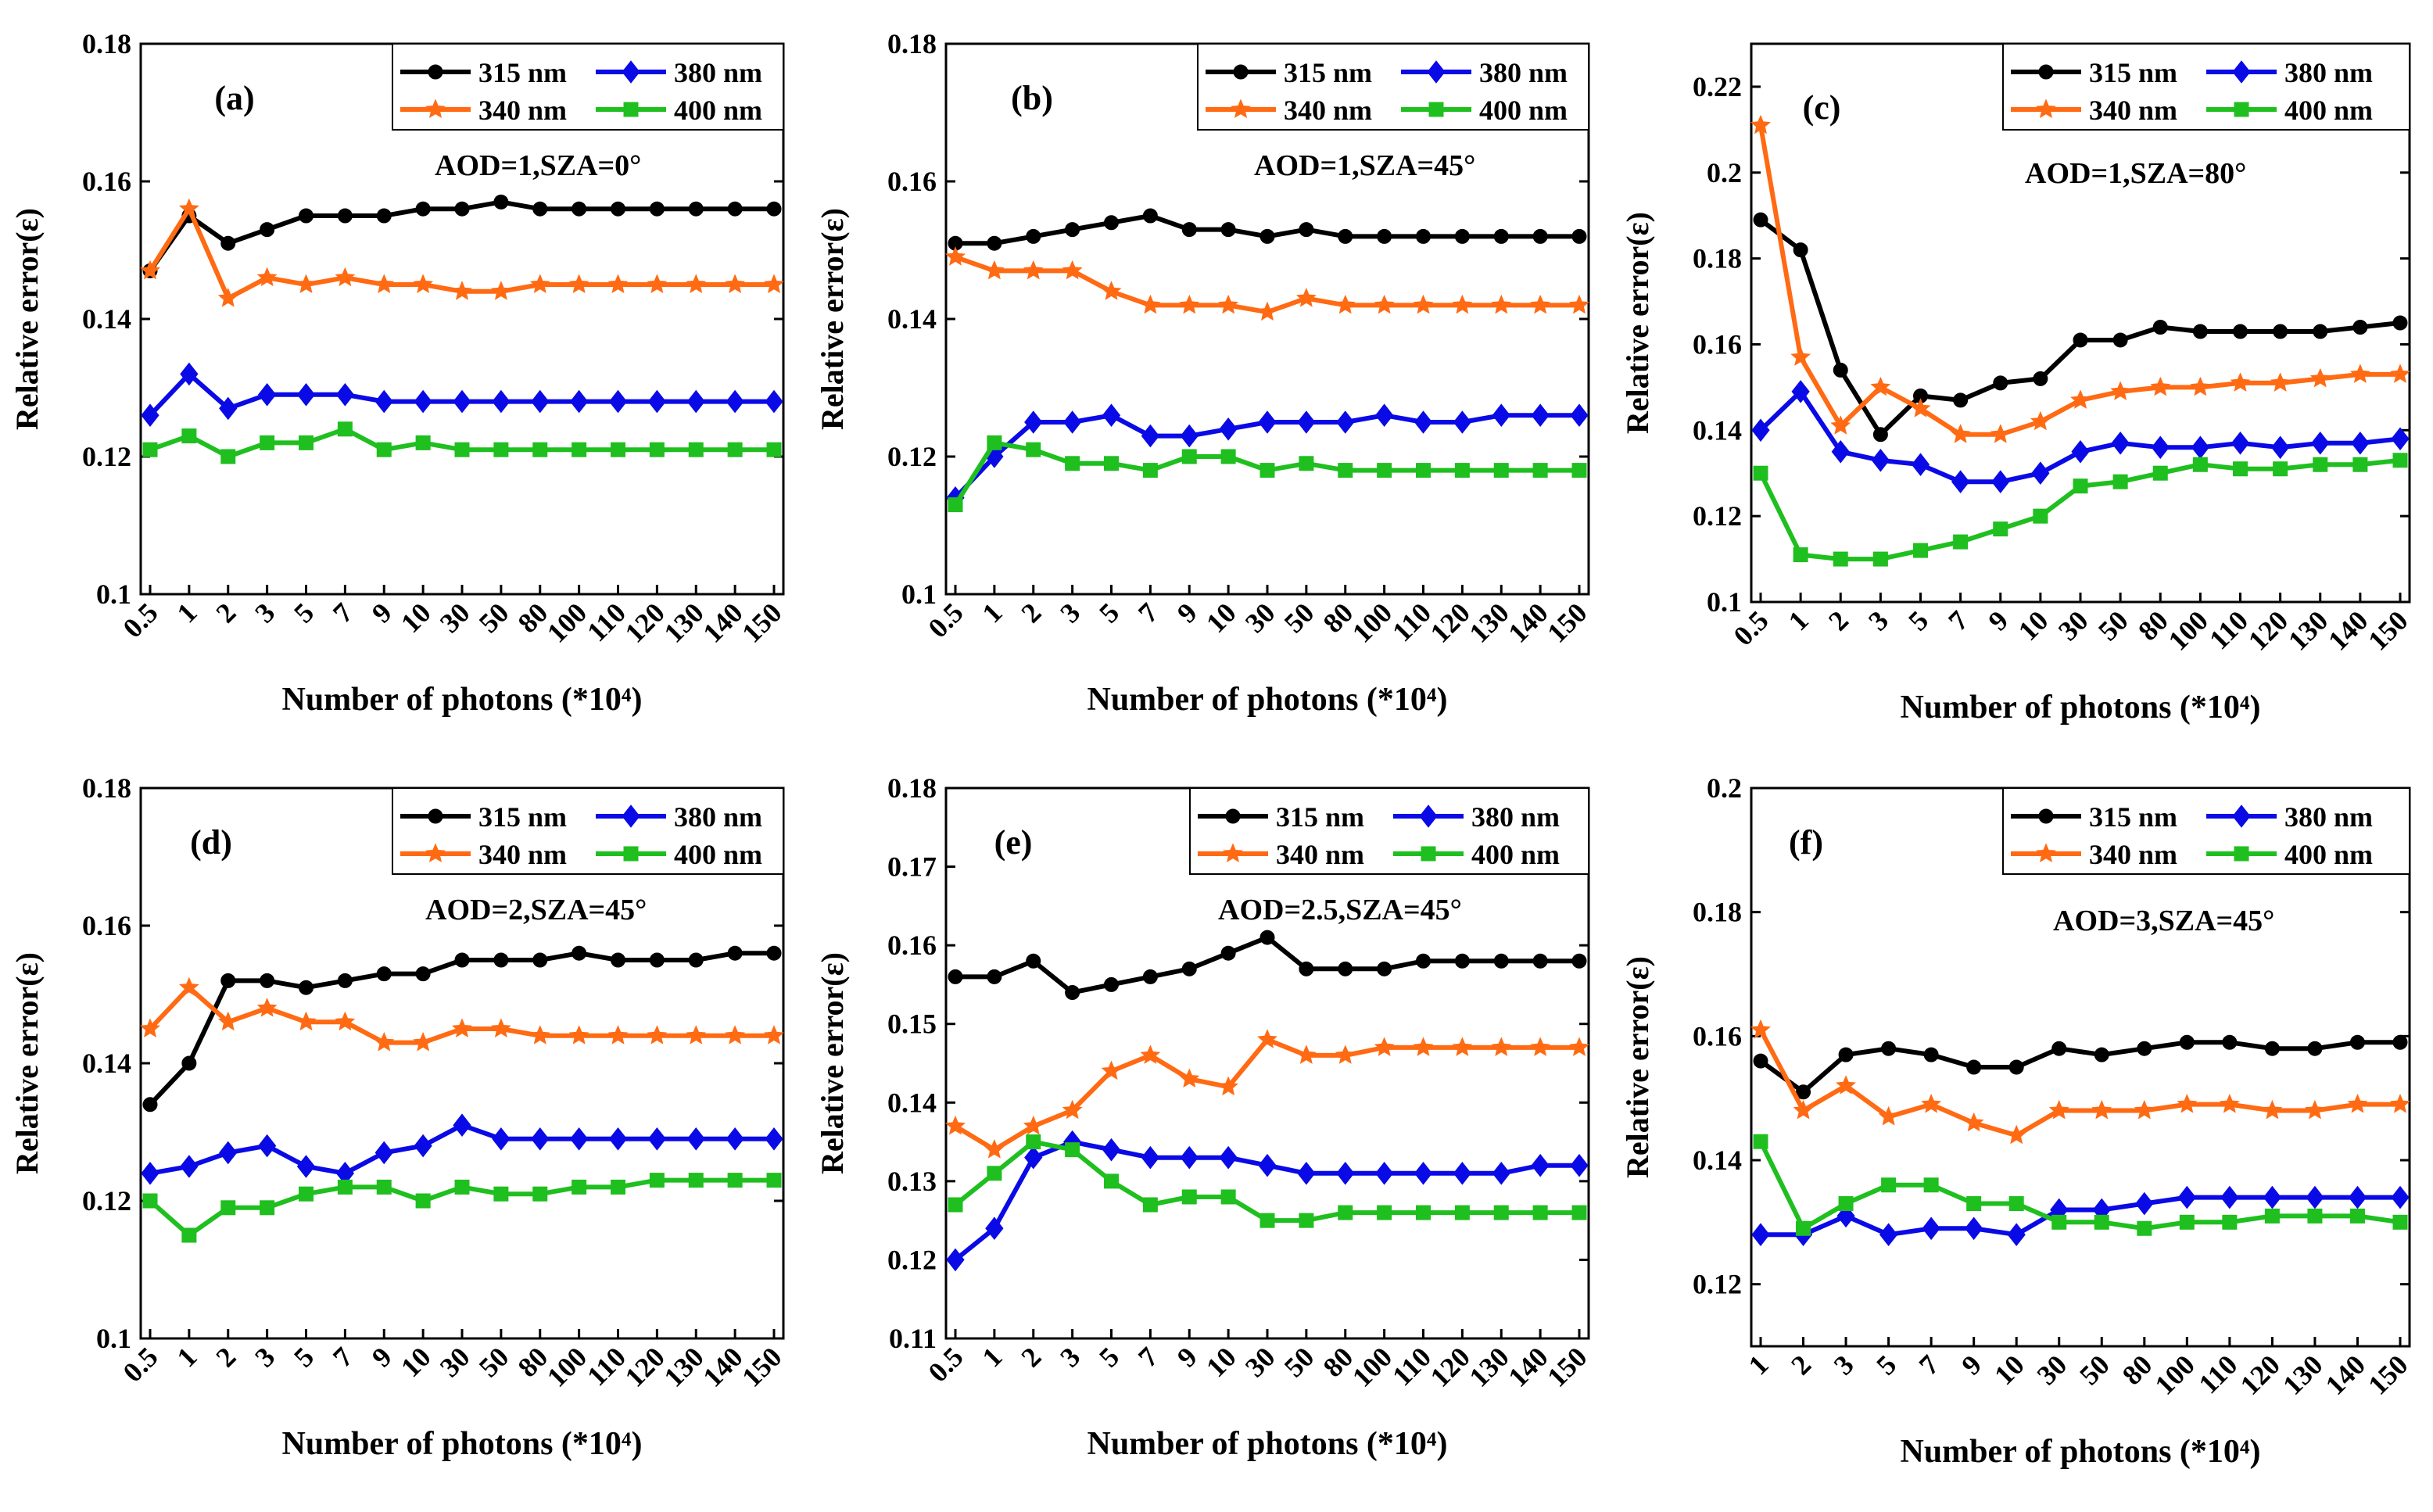 Image resolution: width=2433 pixels, height=1512 pixels. What do you see at coordinates (1268, 474) in the screenshot?
I see `series-400-nm` at bounding box center [1268, 474].